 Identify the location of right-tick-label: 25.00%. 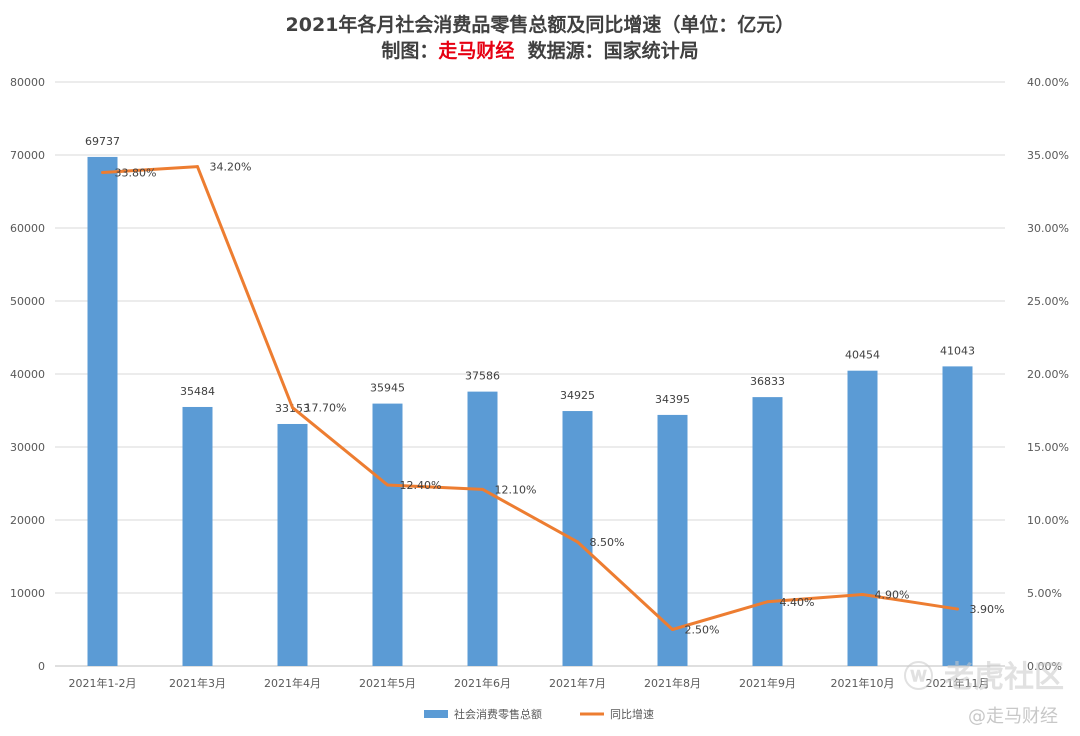
(1048, 301).